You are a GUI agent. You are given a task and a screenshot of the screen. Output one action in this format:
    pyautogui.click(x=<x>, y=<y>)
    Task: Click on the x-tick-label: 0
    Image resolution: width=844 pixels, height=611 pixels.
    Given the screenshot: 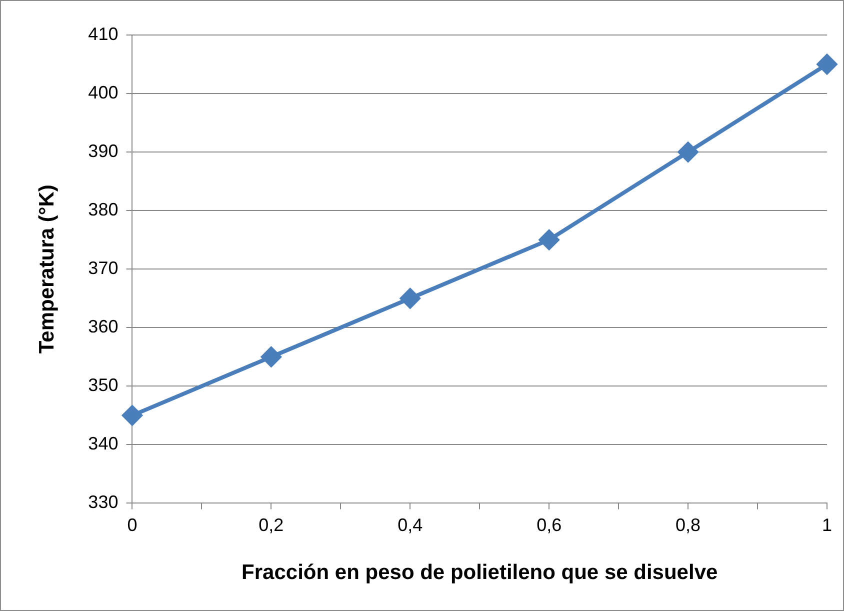 What is the action you would take?
    pyautogui.click(x=132, y=524)
    